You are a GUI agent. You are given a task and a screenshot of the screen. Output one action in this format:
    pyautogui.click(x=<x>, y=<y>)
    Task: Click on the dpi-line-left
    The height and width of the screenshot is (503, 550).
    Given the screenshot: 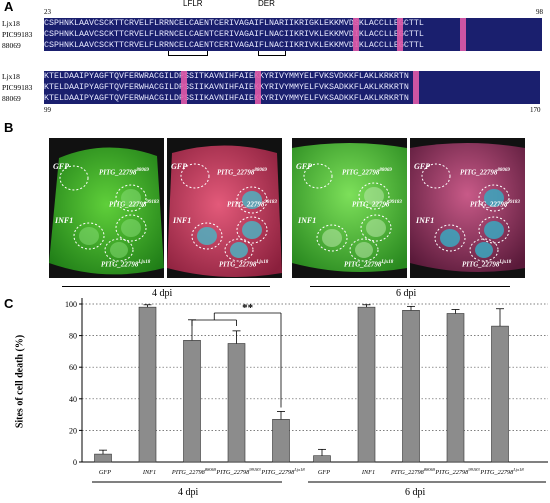 What is the action you would take?
    pyautogui.click(x=166, y=286)
    